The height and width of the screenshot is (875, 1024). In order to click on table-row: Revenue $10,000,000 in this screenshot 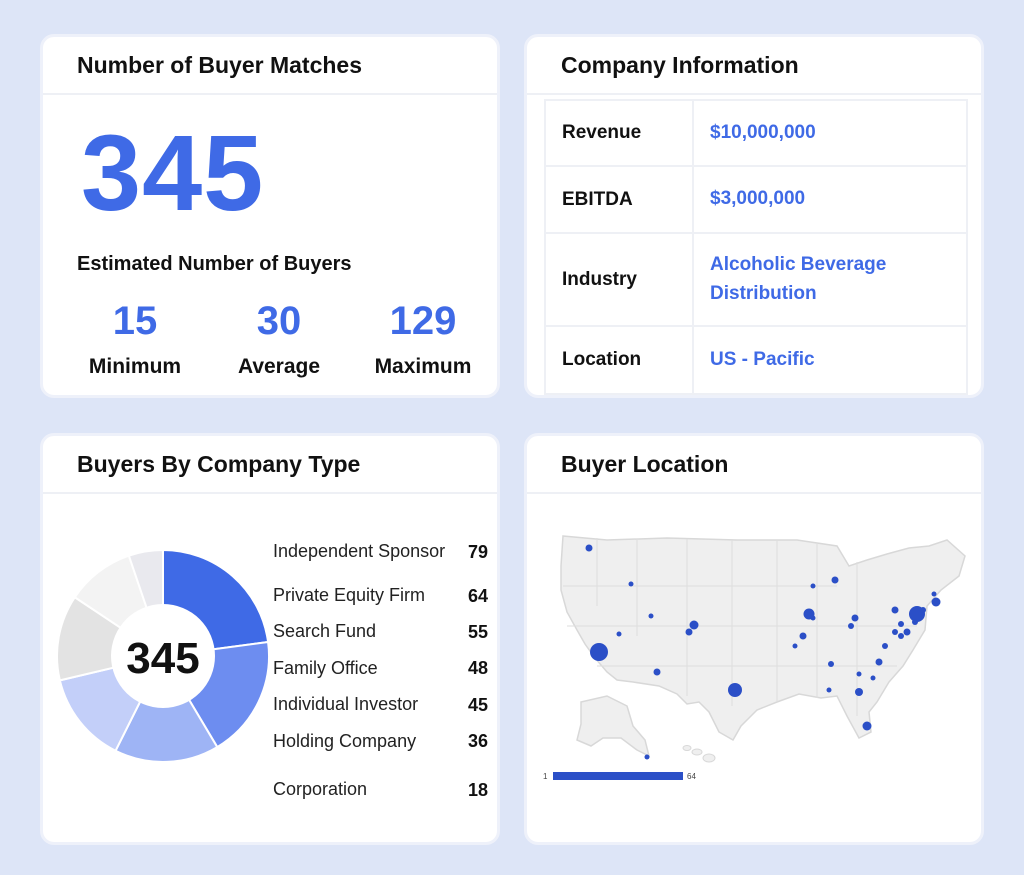, I will do `click(756, 133)`.